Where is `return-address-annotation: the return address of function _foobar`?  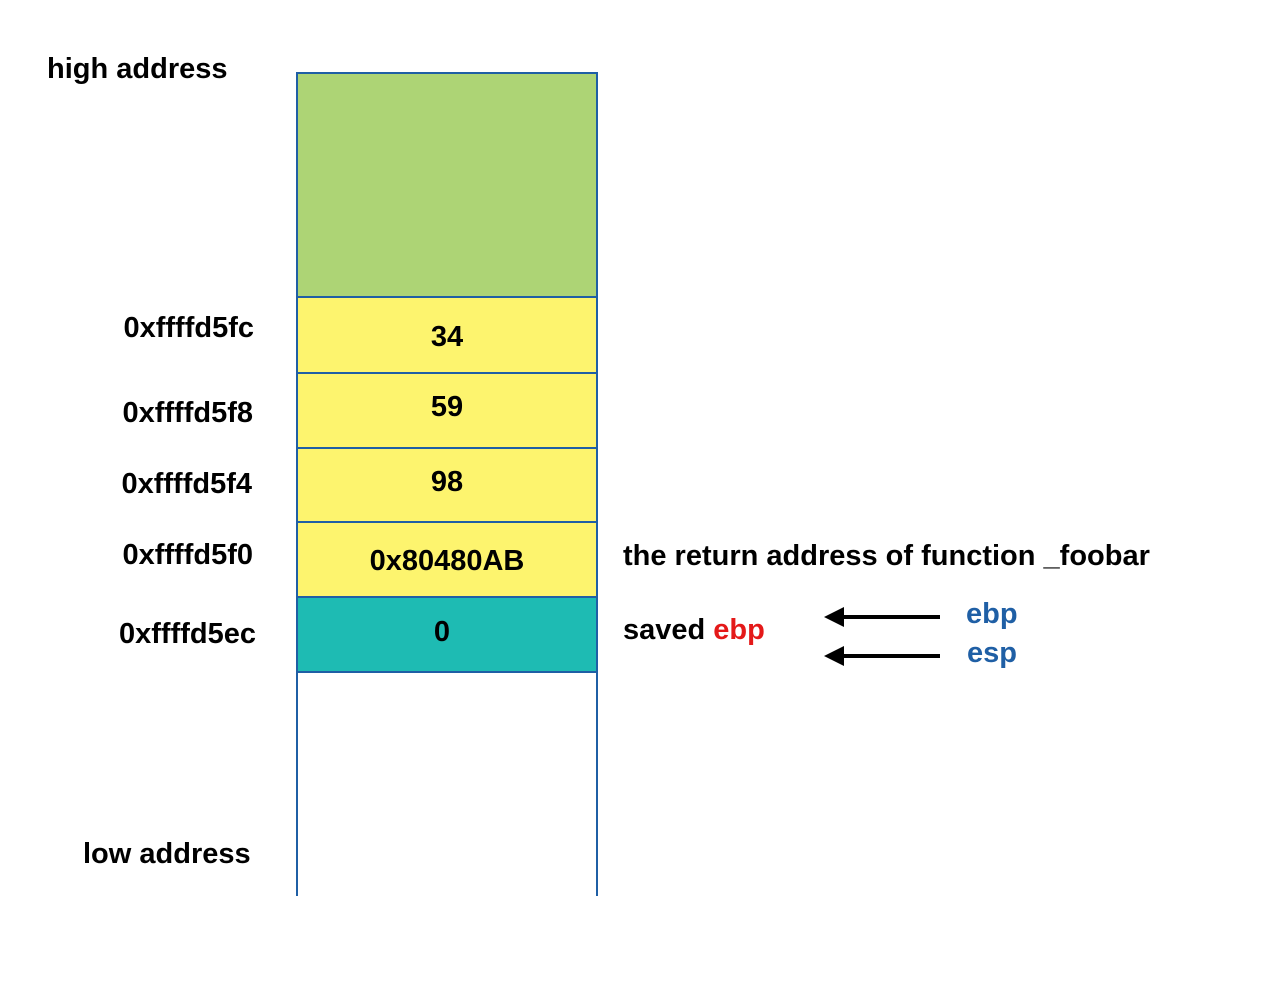
return-address-annotation: the return address of function _foobar is located at coordinates (886, 556).